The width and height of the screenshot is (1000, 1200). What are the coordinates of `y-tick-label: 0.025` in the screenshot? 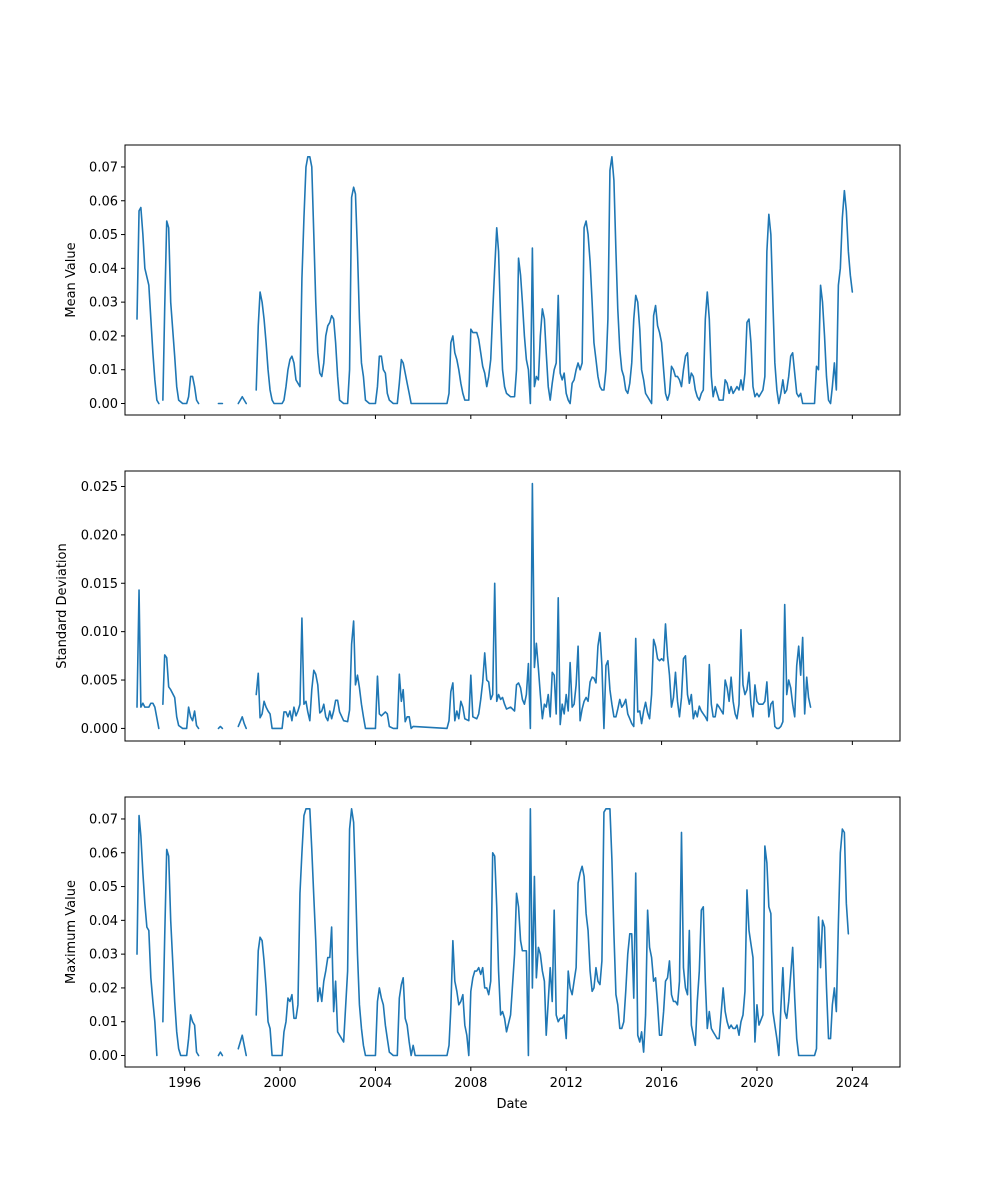 It's located at (99, 487).